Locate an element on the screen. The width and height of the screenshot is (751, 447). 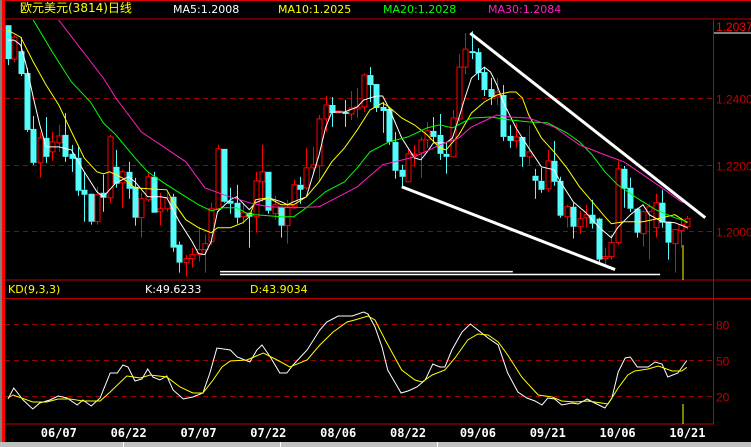
ma20-label: MA20:1.2028 is located at coordinates (420, 9).